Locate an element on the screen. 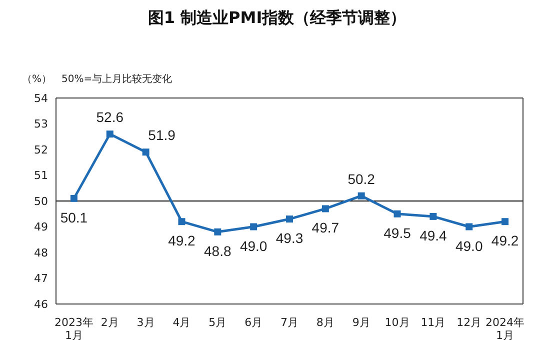 The width and height of the screenshot is (554, 349). data-label: 49.4 is located at coordinates (434, 235).